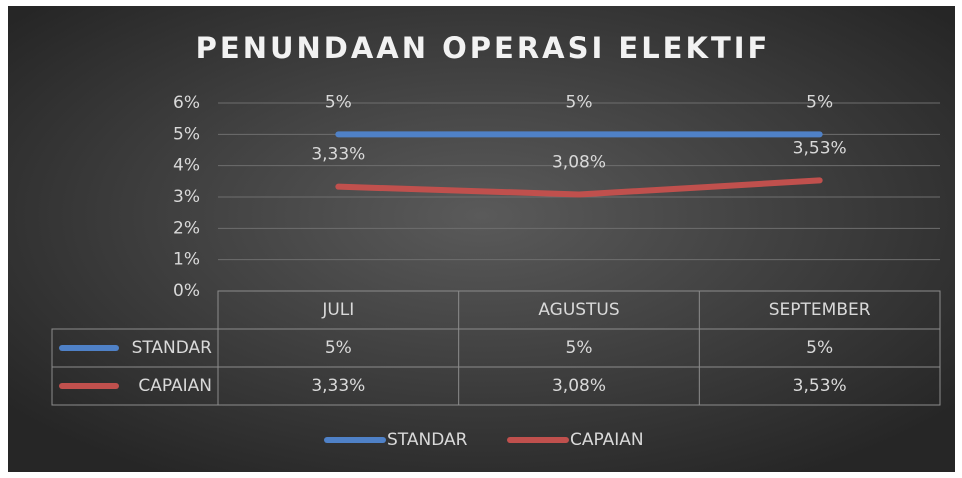 The height and width of the screenshot is (478, 962). I want to click on series-line, so click(579, 187).